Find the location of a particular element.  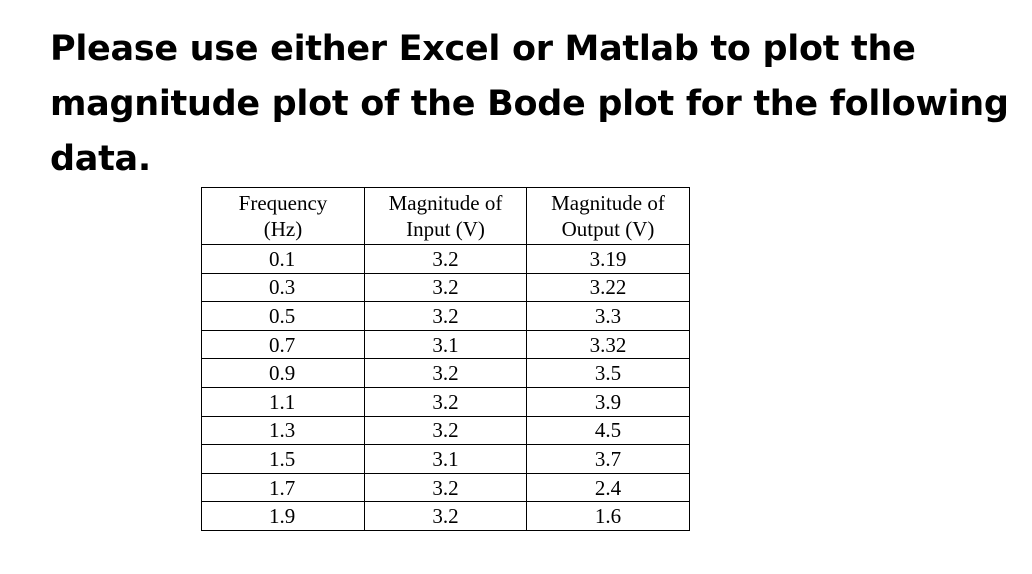

header-input-line2: Input (V) is located at coordinates (445, 229).